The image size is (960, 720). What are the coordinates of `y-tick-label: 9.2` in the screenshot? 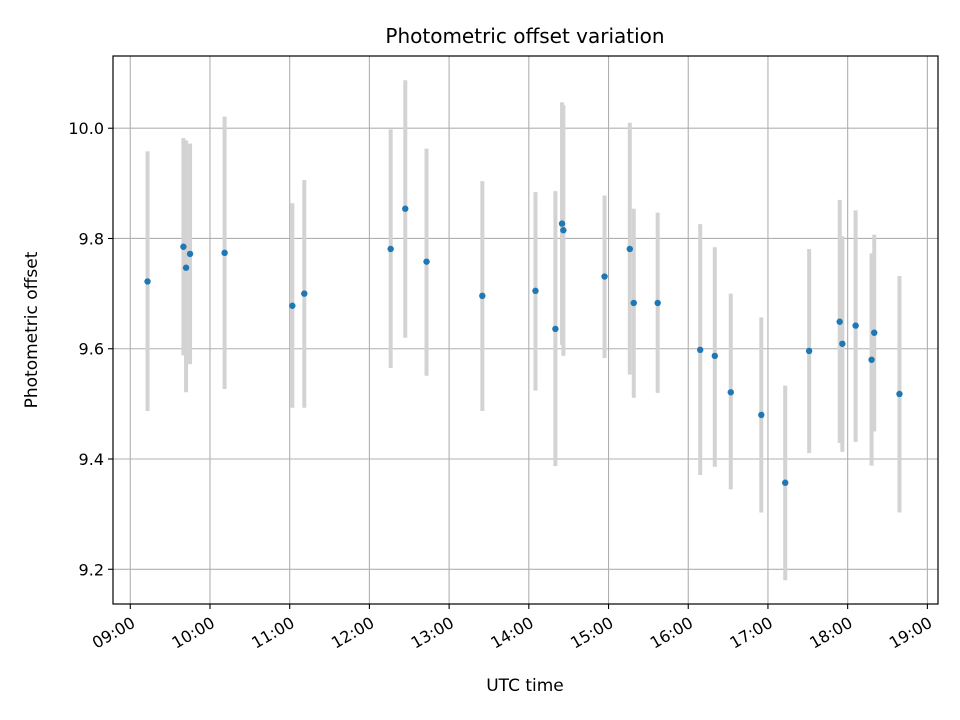 It's located at (91, 569).